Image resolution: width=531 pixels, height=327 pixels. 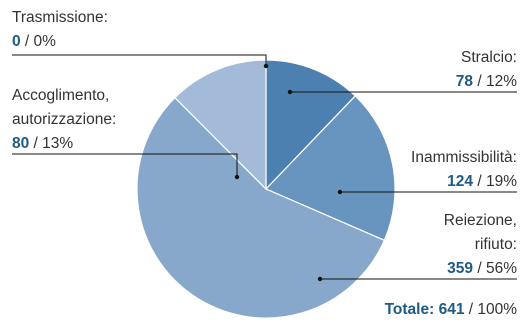 I want to click on slice-label-text: Reiezione,, so click(x=480, y=220).